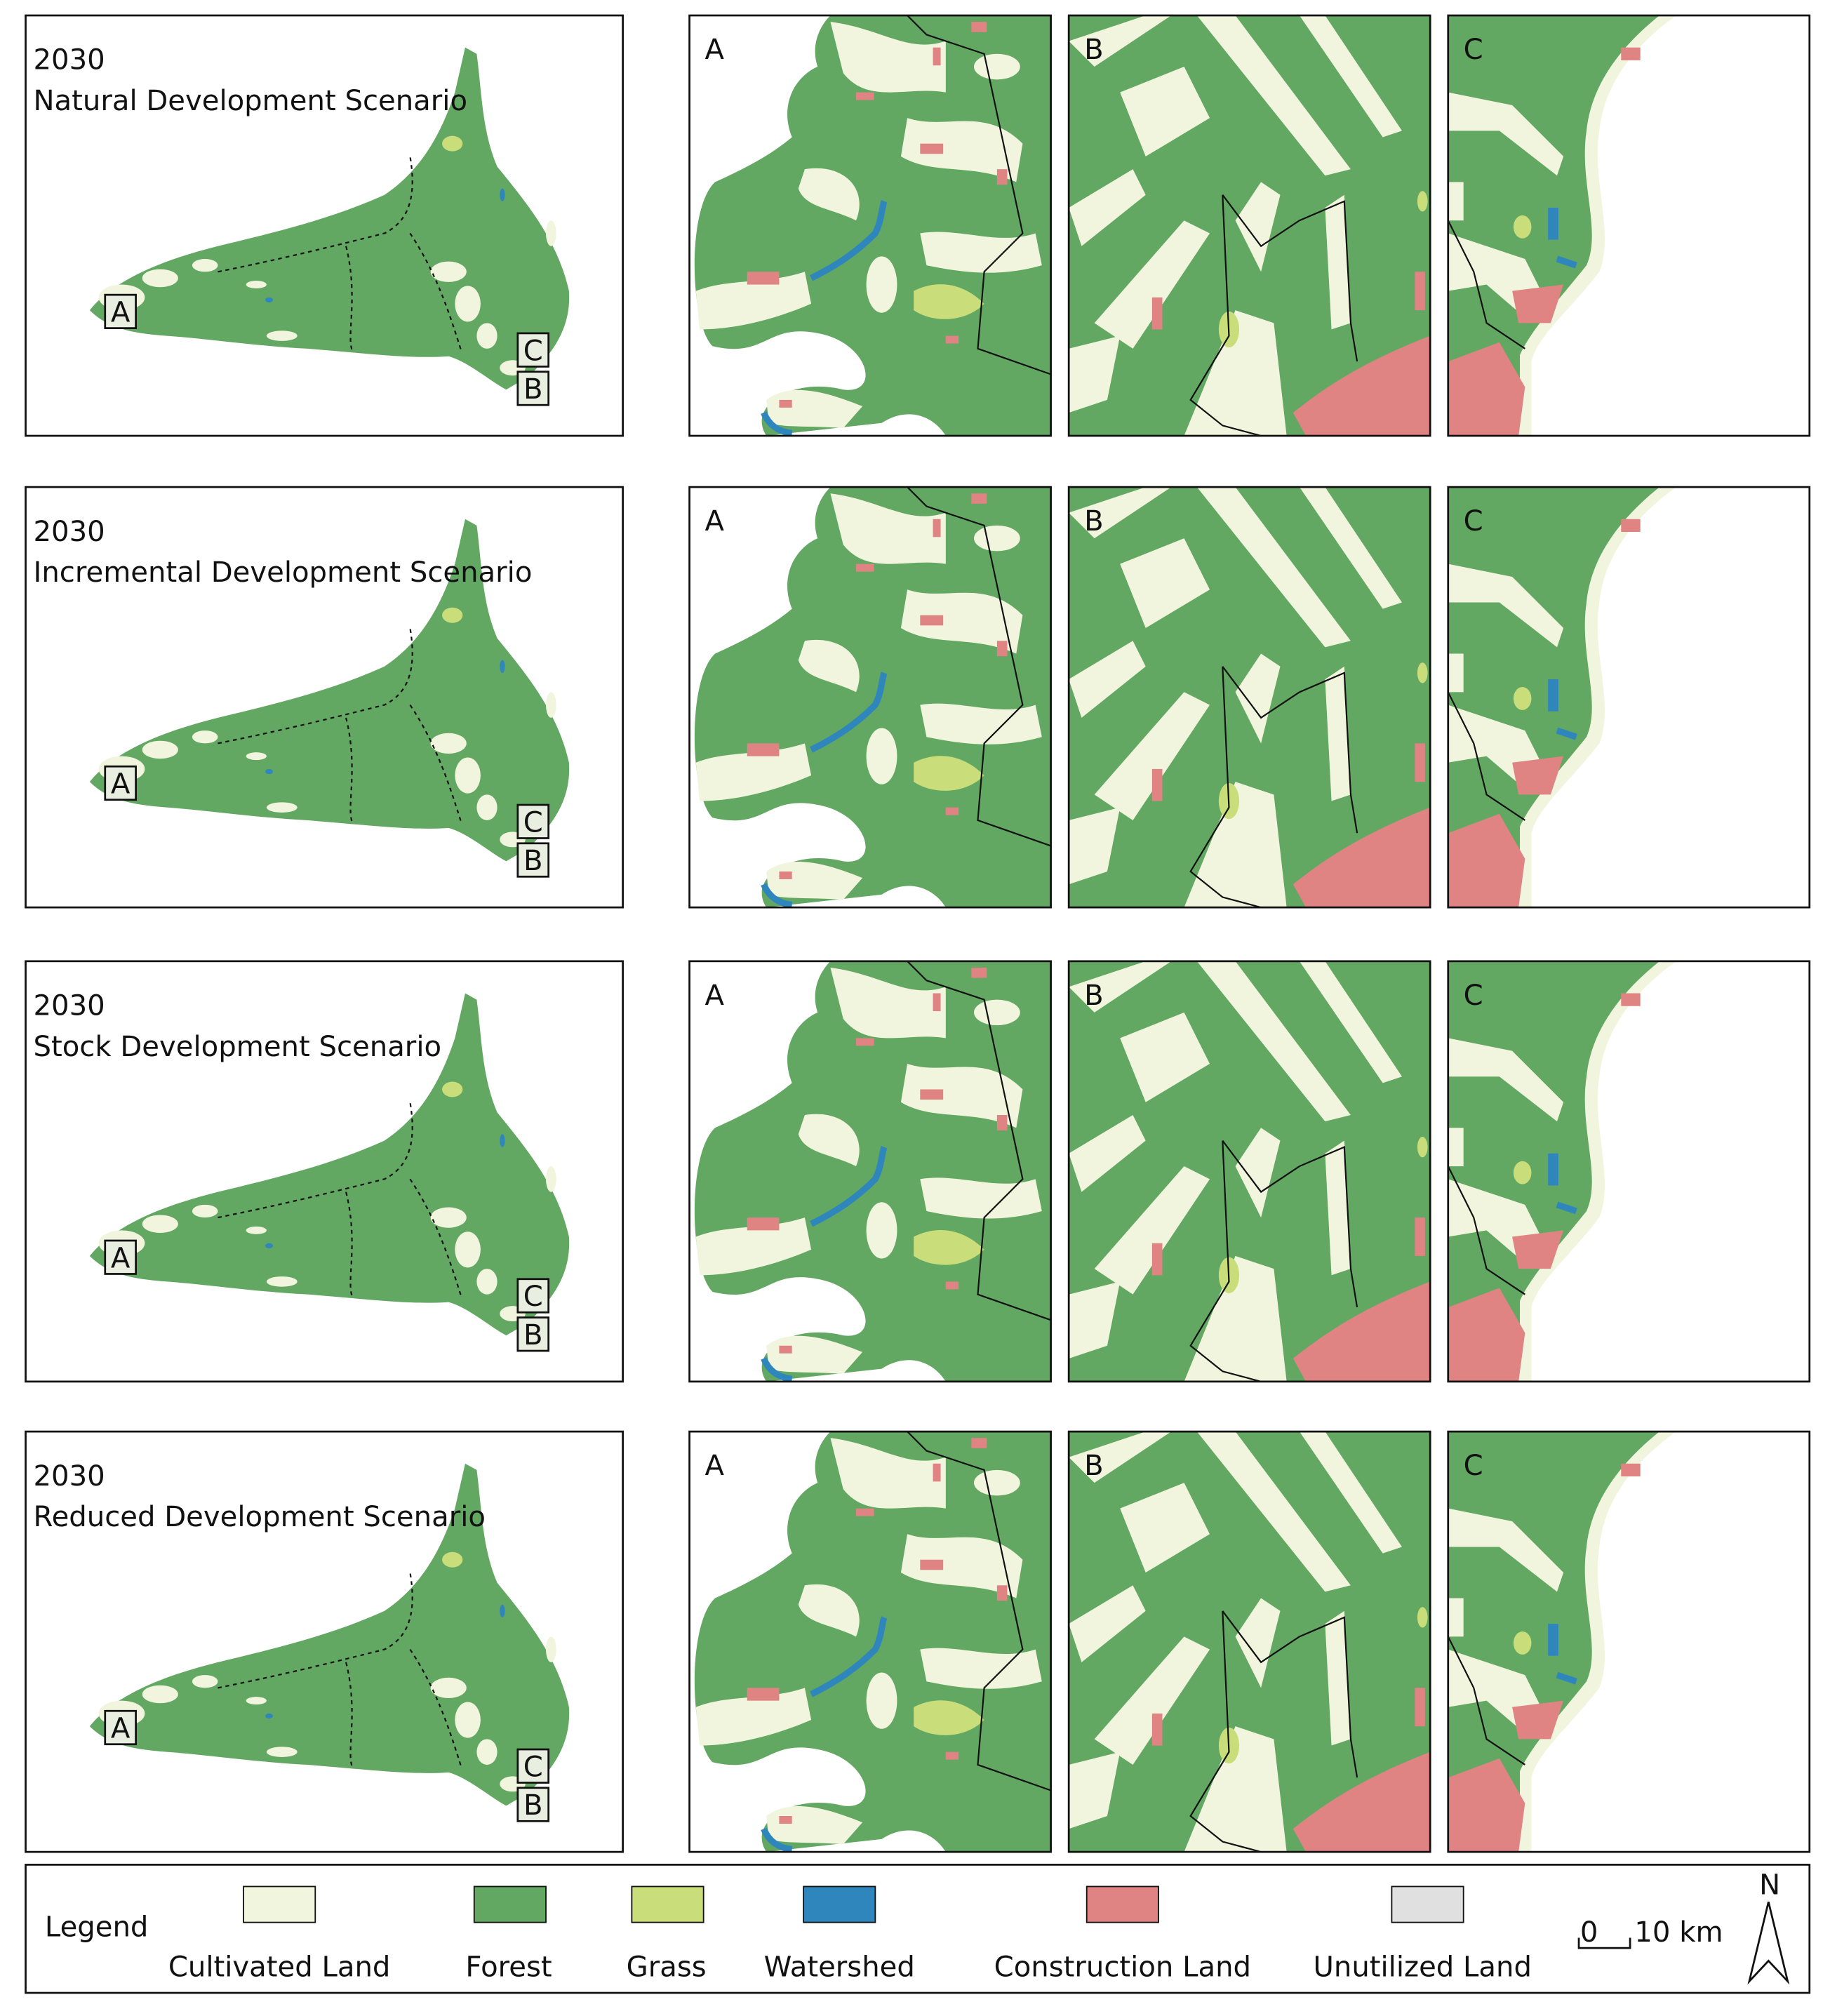 This screenshot has height=2016, width=1830. Describe the element at coordinates (1769, 1885) in the screenshot. I see `north-label: N` at that location.